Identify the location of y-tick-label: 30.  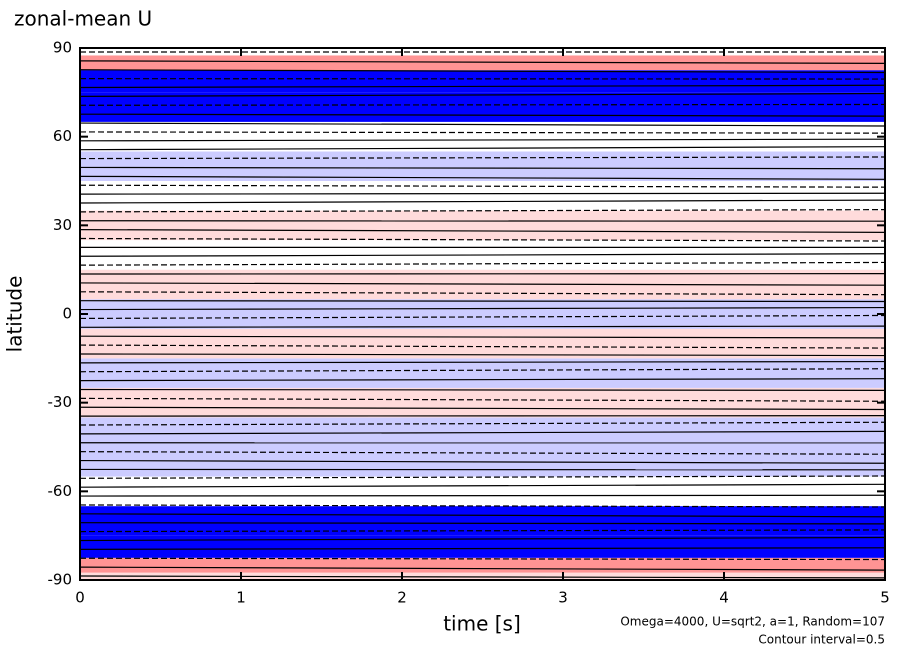
(62, 225).